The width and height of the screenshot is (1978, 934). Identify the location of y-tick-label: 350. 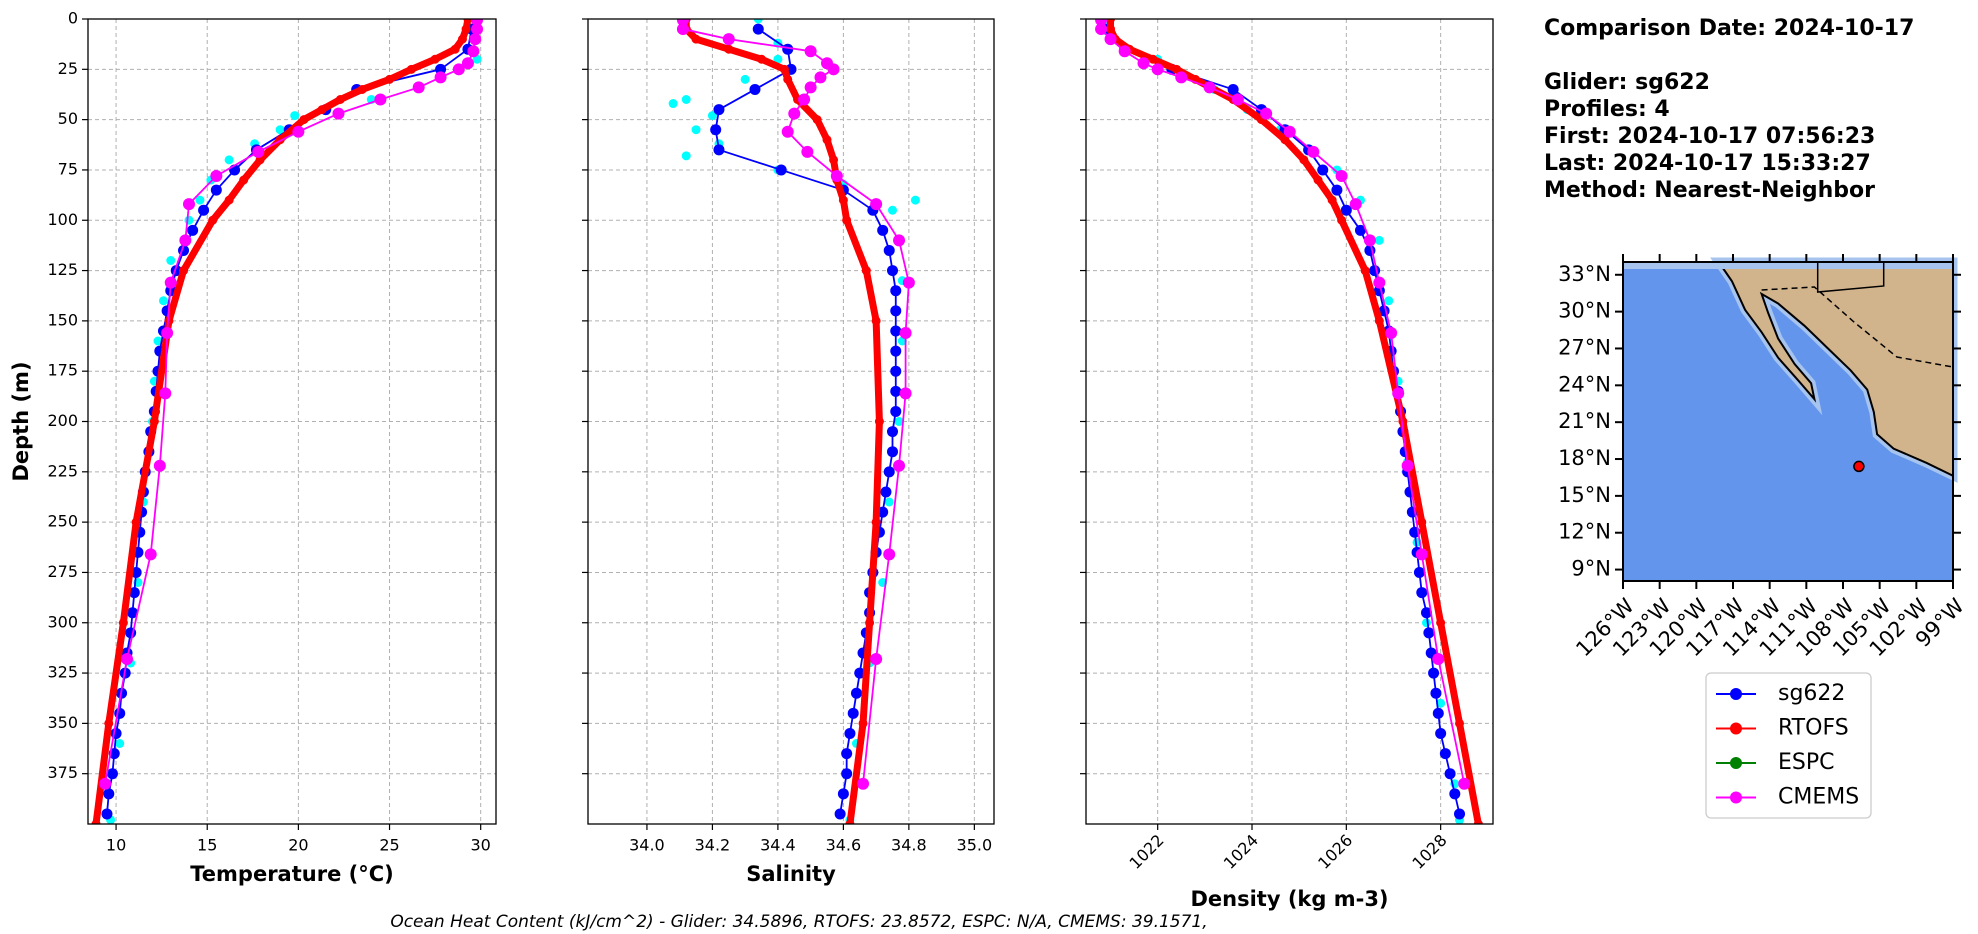
(62, 722).